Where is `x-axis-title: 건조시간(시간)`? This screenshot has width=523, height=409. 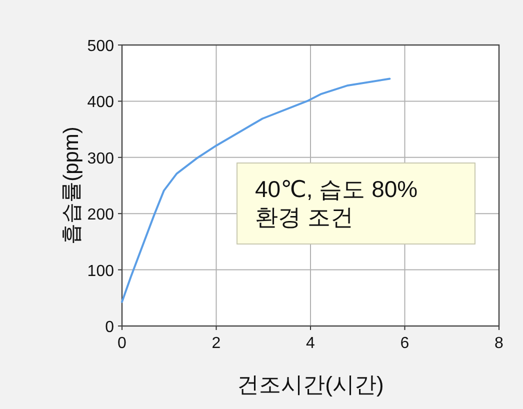
x-axis-title: 건조시간(시간) is located at coordinates (310, 384).